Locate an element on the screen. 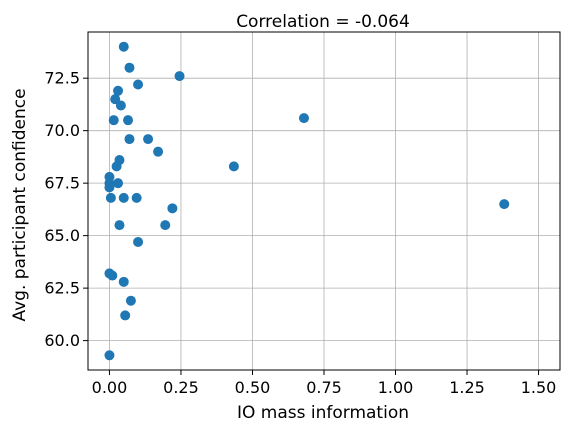 Image resolution: width=576 pixels, height=432 pixels. y-tick-label: 65.0 is located at coordinates (62, 235).